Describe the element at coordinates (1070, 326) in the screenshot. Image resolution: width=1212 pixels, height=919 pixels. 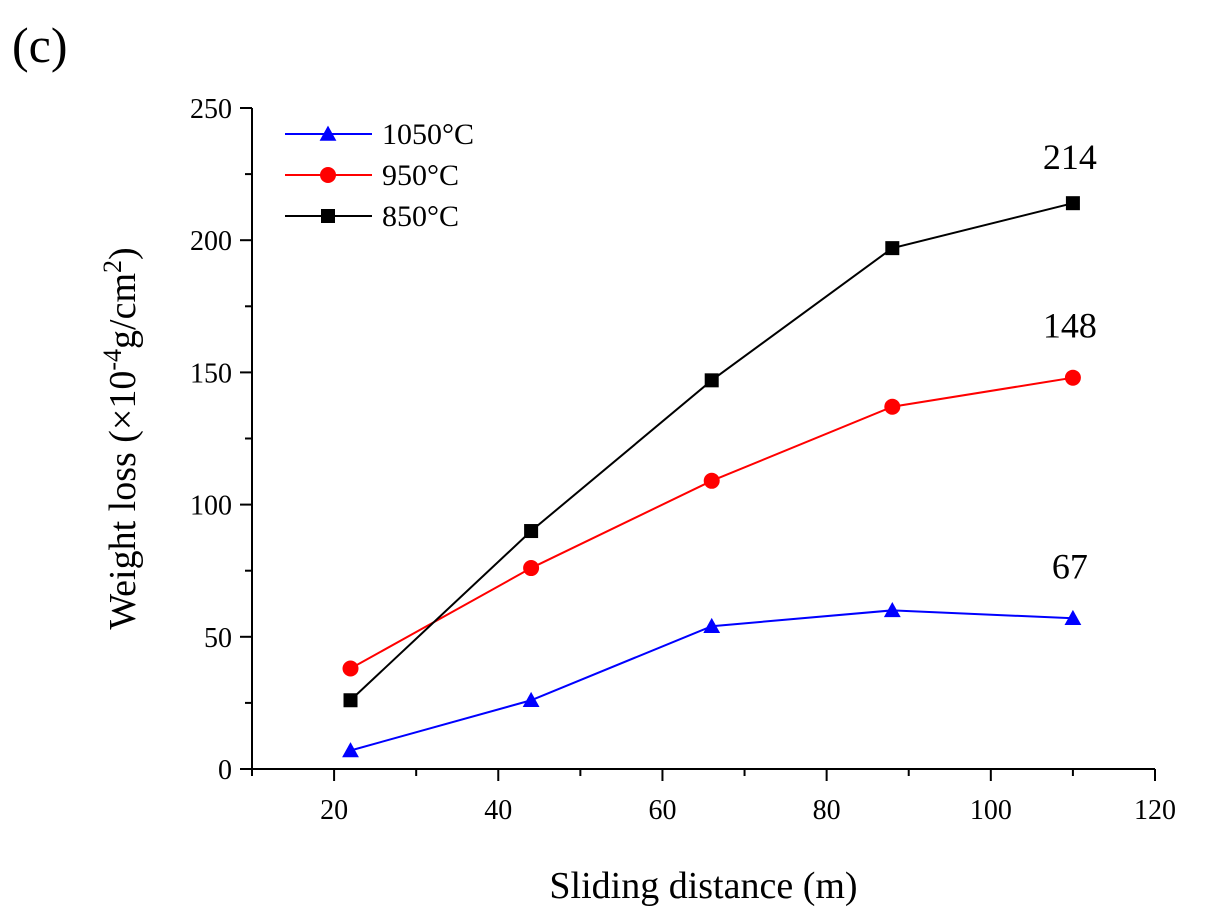
I see `data-label: 148` at that location.